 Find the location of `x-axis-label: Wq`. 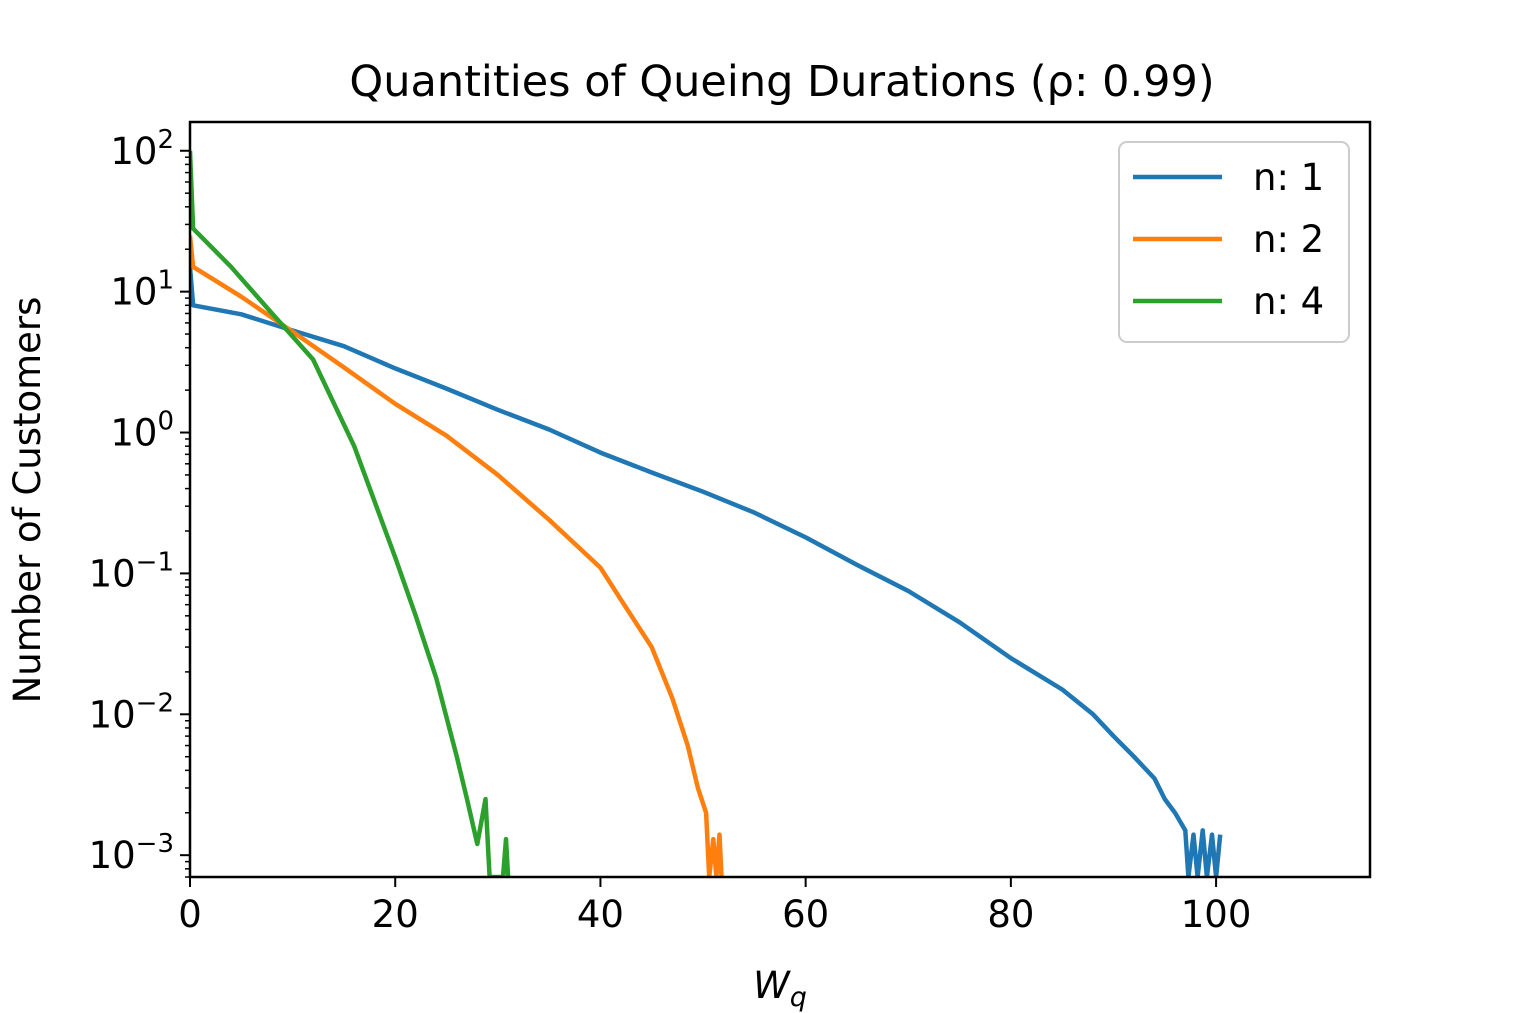

x-axis-label: Wq is located at coordinates (780, 988).